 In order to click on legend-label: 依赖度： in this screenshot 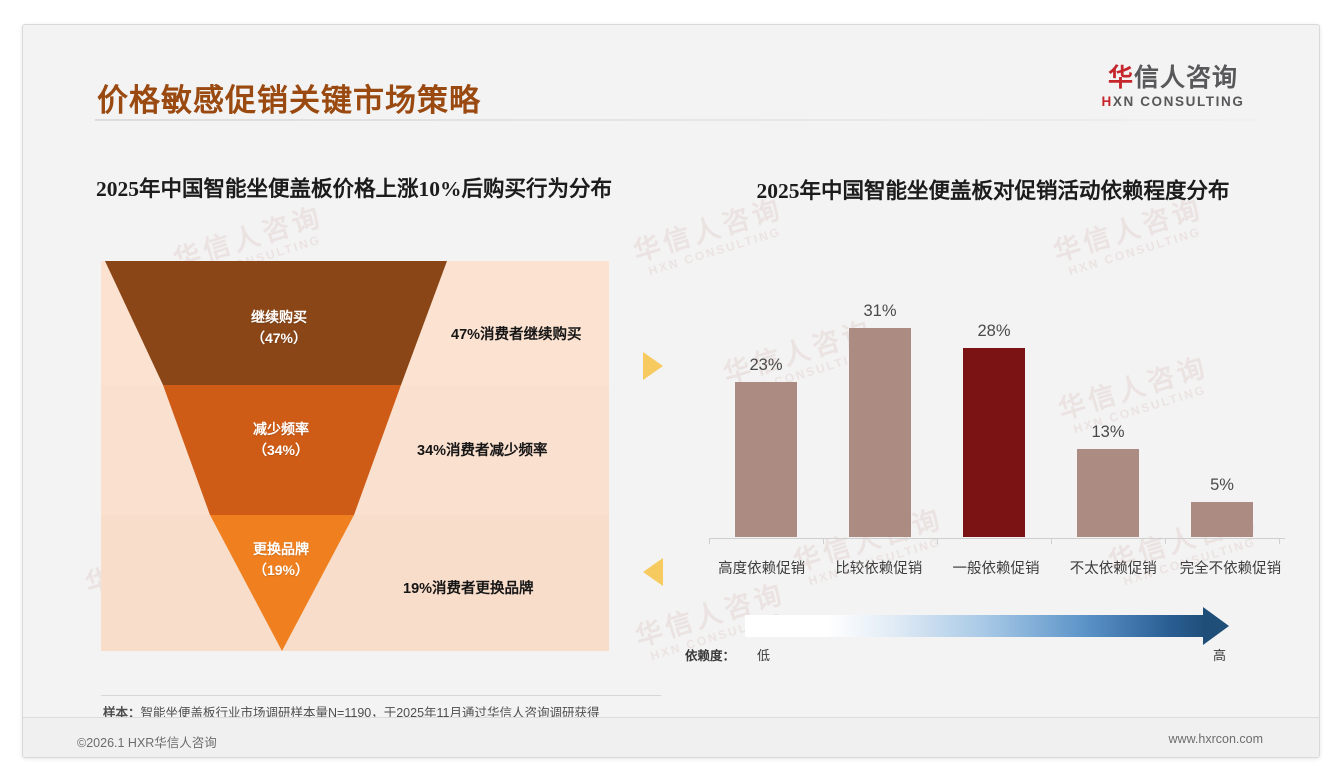, I will do `click(710, 656)`.